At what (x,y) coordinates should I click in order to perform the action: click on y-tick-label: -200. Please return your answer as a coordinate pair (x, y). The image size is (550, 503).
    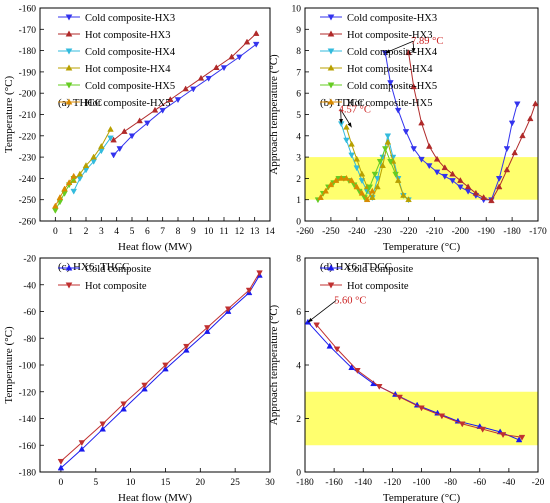
    Looking at the image, I should click on (28, 95).